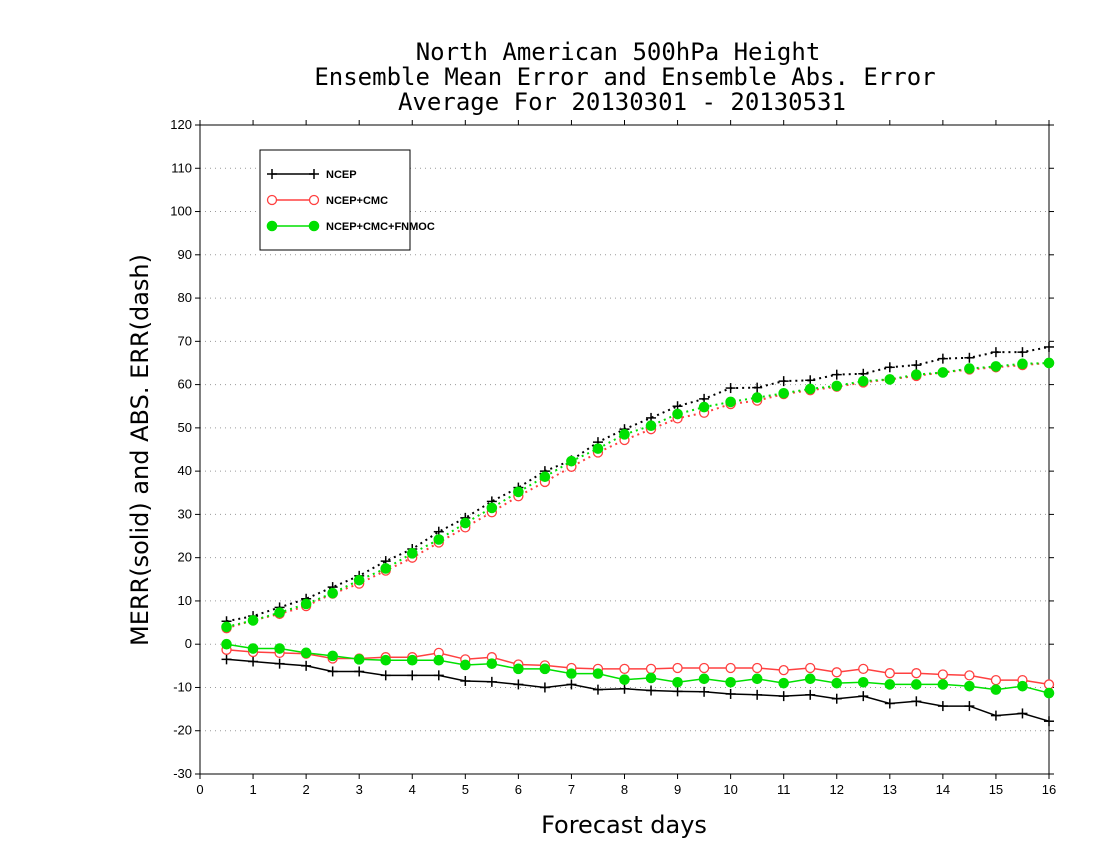  Describe the element at coordinates (185, 254) in the screenshot. I see `y-tick-label: 90` at that location.